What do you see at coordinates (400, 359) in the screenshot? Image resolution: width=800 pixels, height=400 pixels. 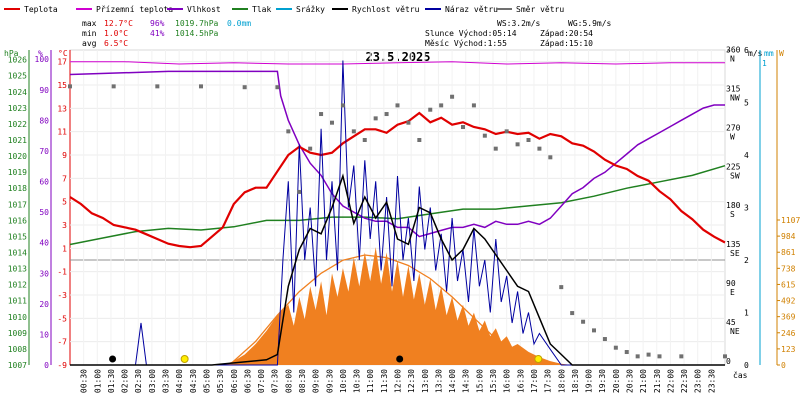 I see `moonset-marker` at bounding box center [400, 359].